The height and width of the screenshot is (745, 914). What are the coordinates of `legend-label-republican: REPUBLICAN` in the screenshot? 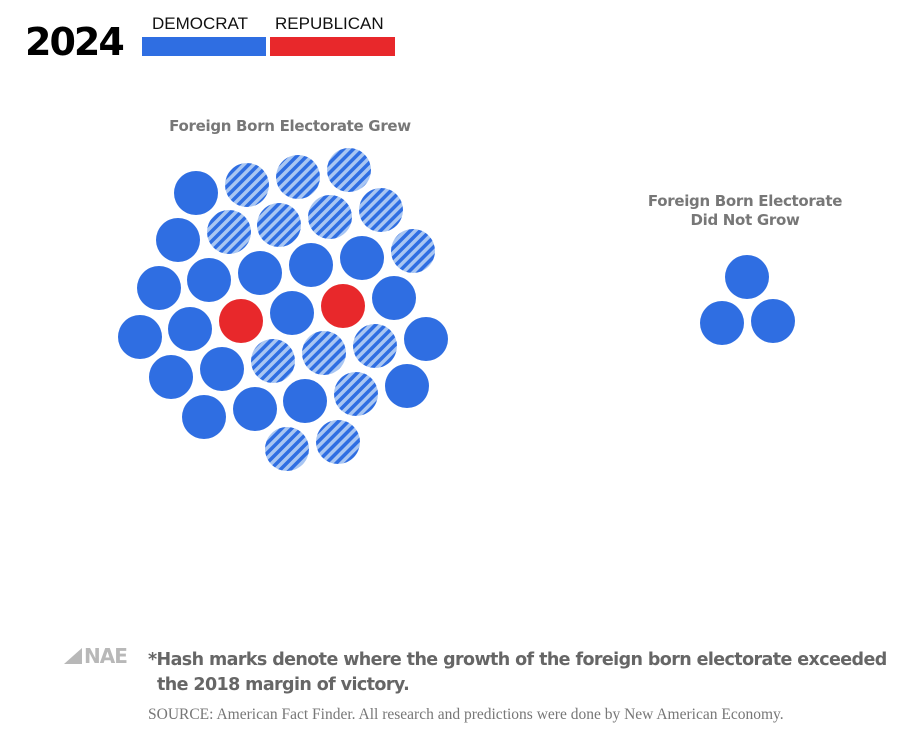 It's located at (329, 23).